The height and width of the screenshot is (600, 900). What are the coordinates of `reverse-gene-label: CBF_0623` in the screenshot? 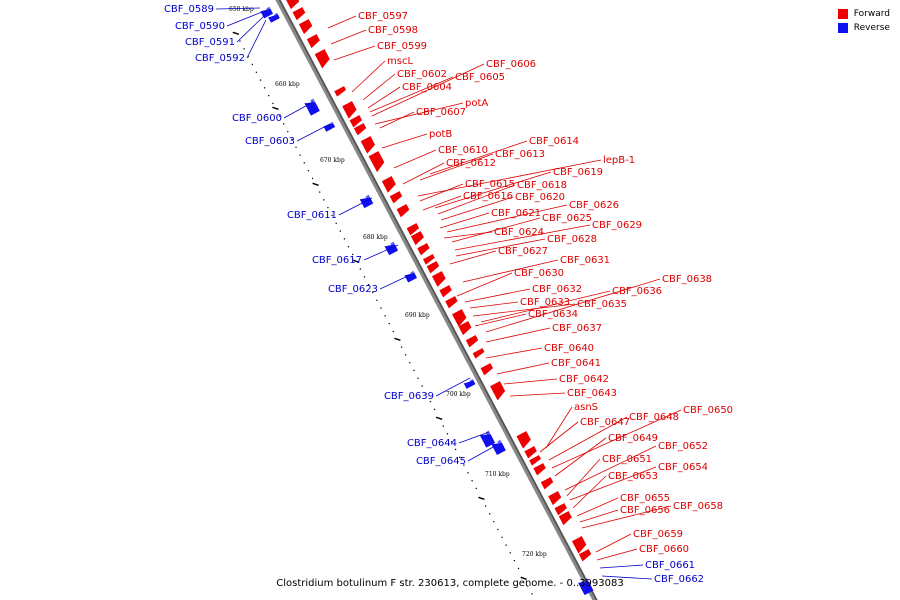 It's located at (353, 289).